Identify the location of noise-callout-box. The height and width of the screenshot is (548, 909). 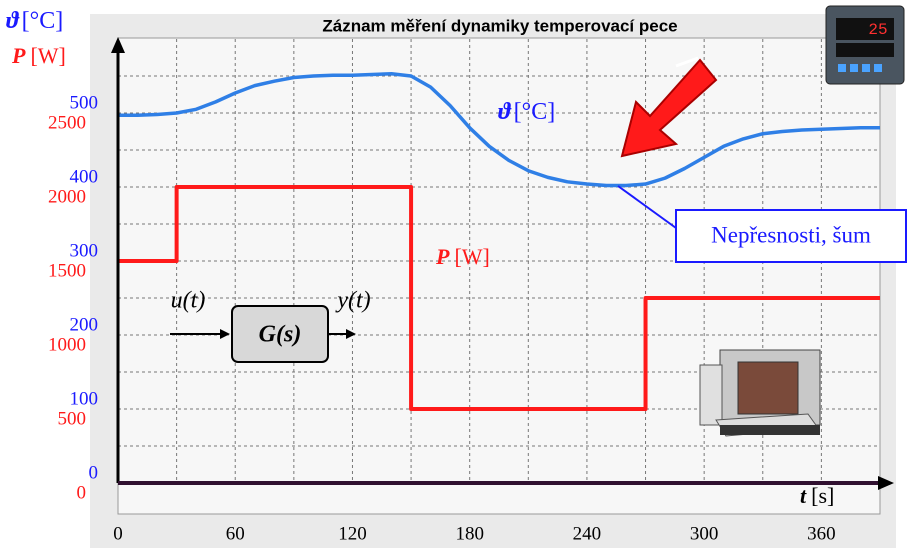
(791, 236).